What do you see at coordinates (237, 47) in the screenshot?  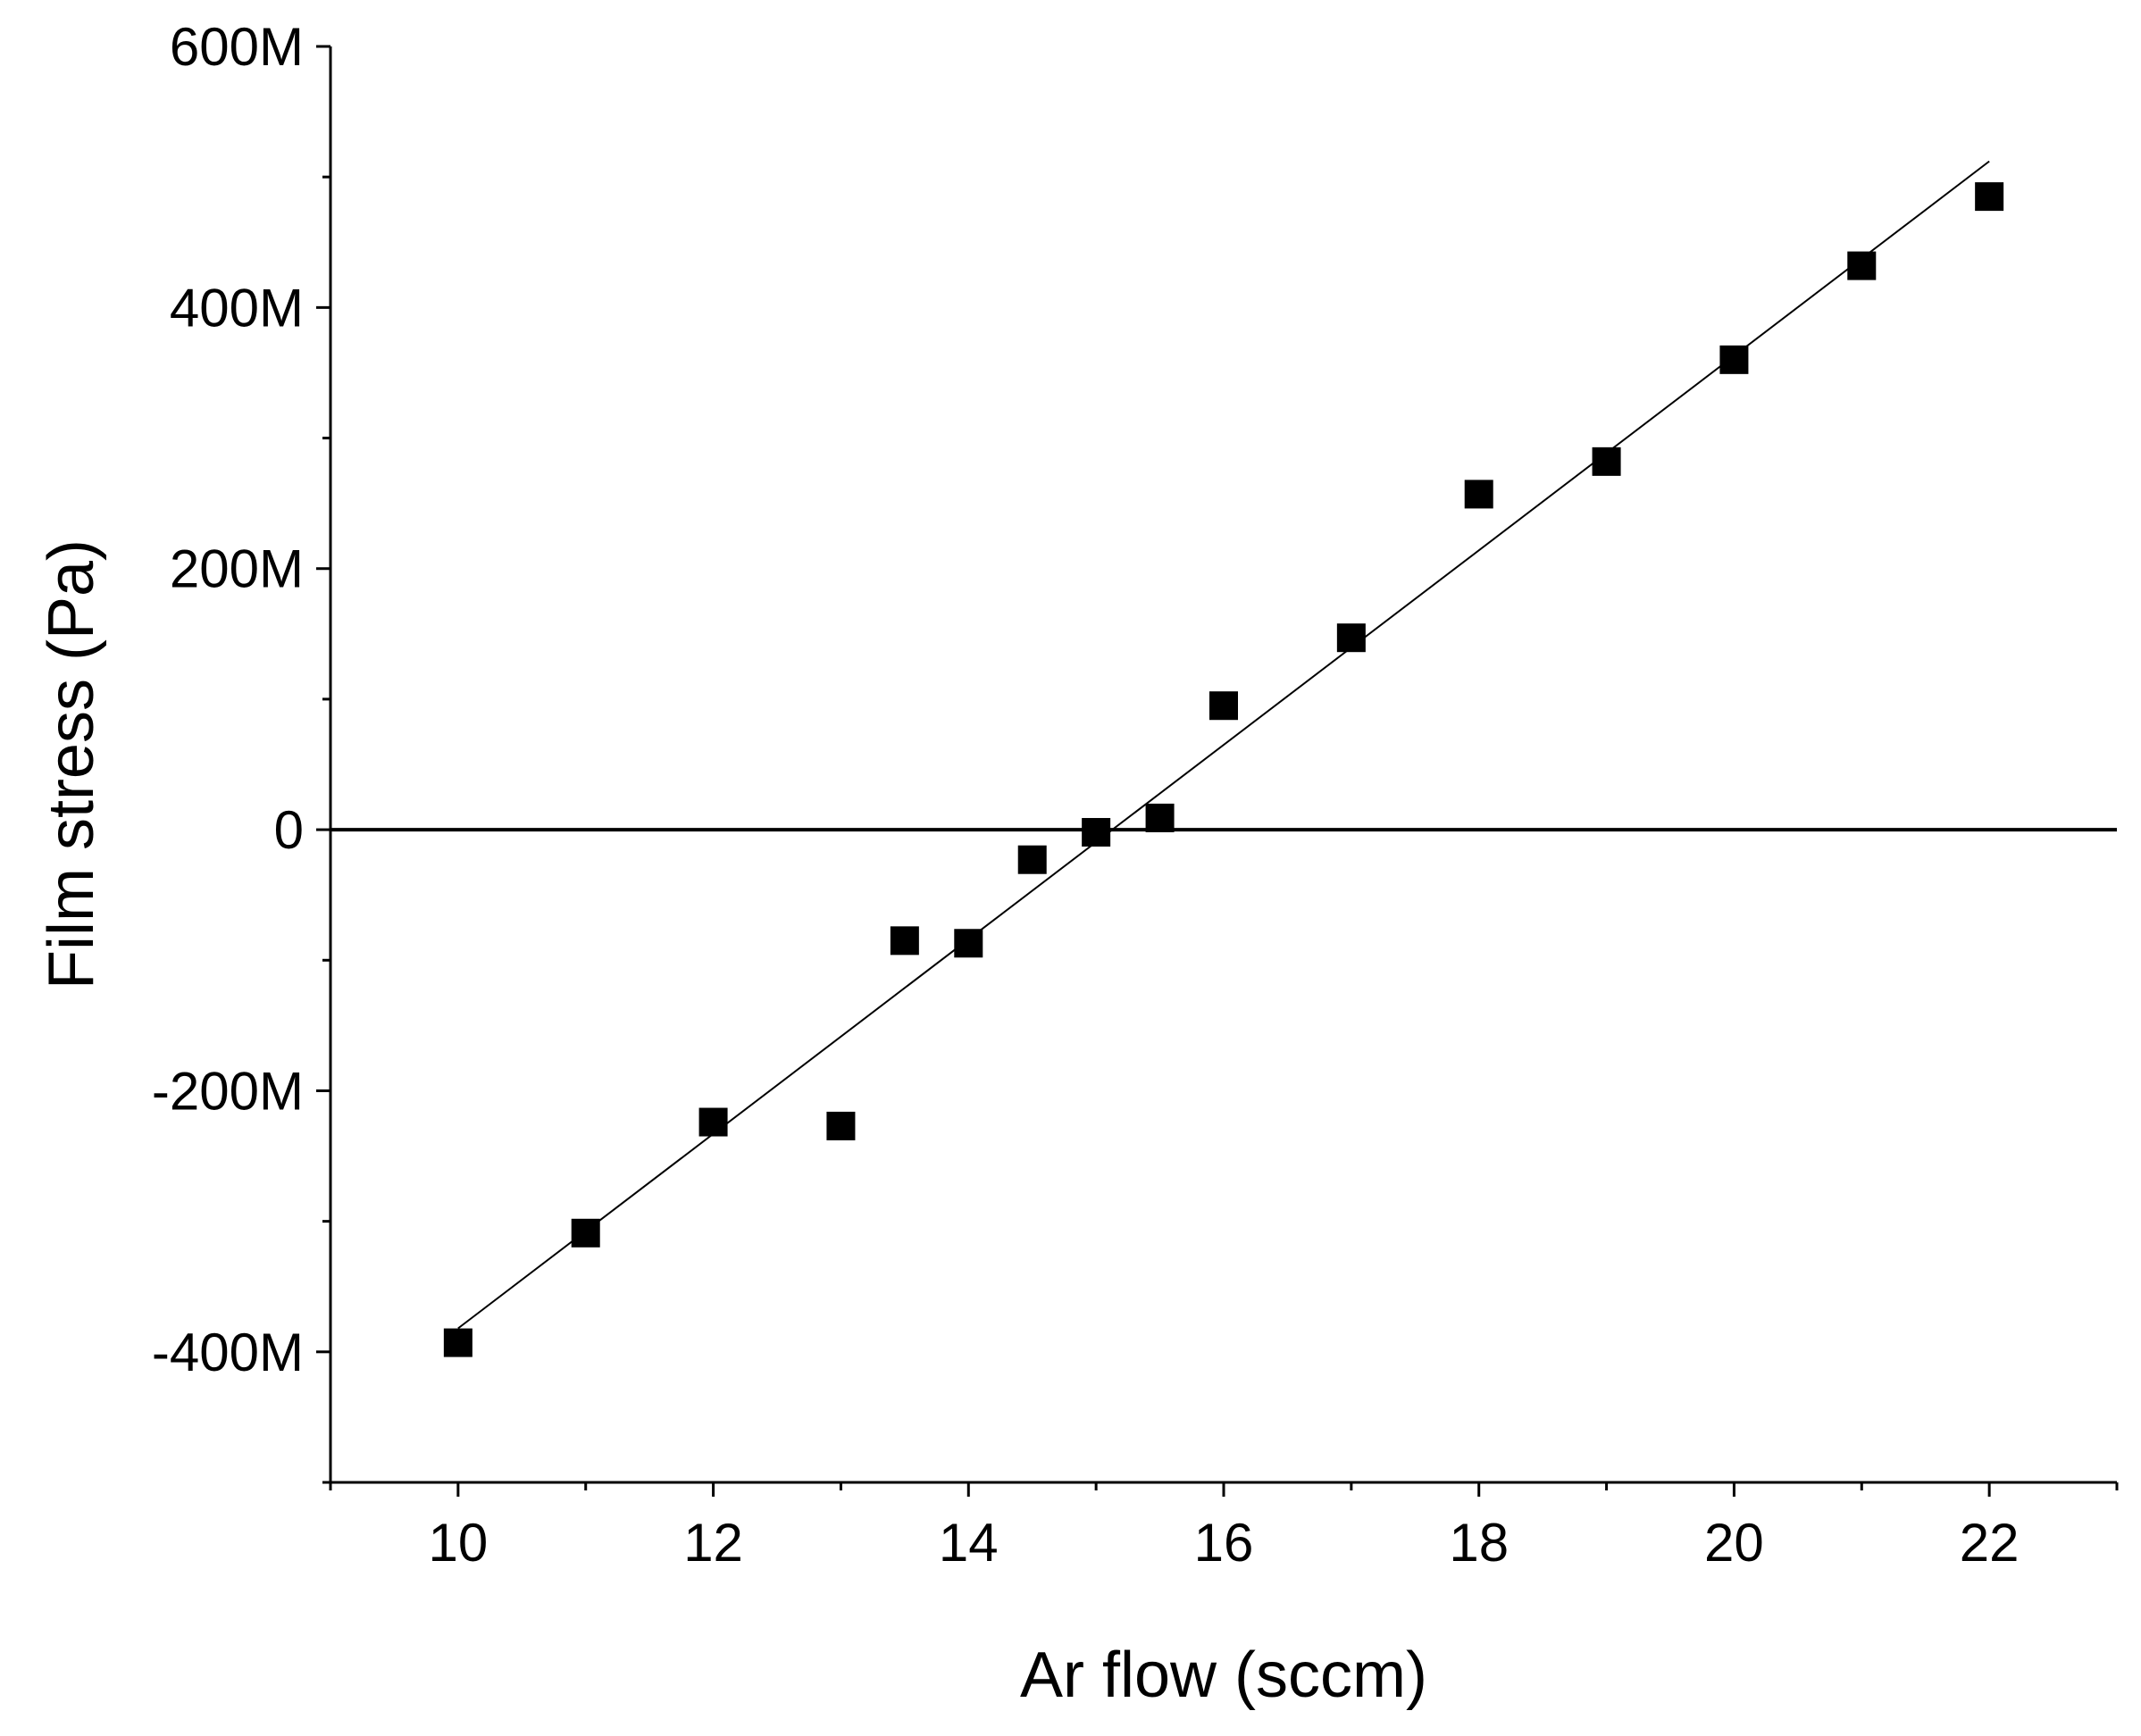 I see `y-tick-label: 600M` at bounding box center [237, 47].